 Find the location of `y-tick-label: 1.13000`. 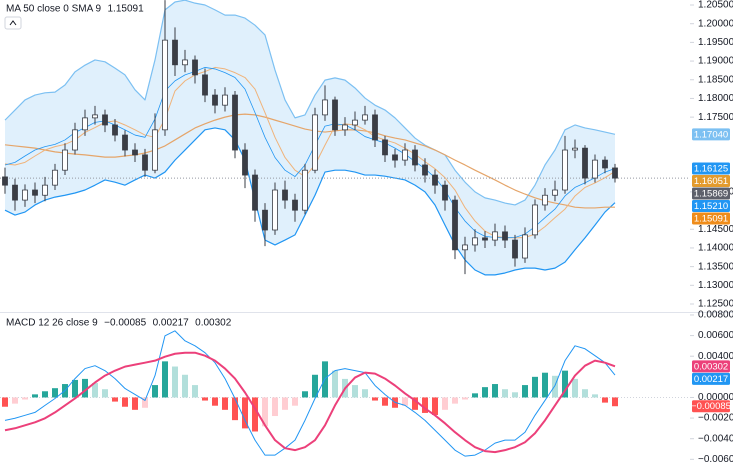

y-tick-label: 1.13000 is located at coordinates (715, 285).